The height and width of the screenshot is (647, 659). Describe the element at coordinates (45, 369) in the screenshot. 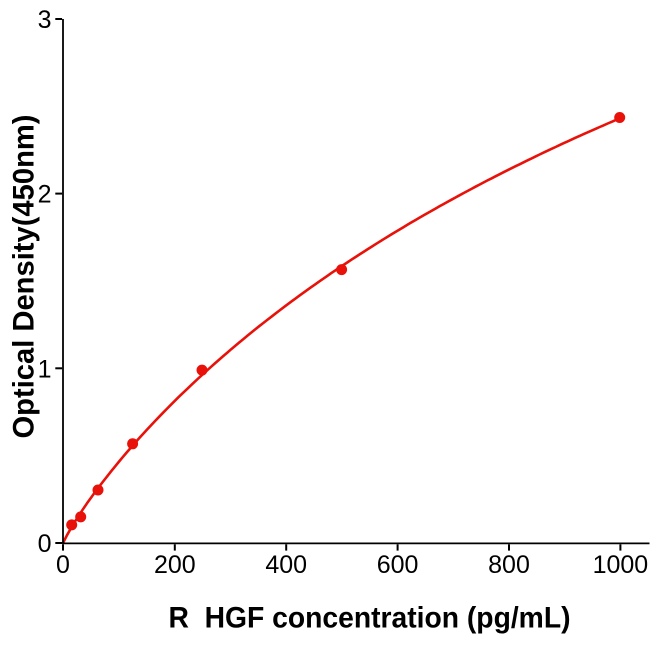

I see `svg-text: 1` at that location.